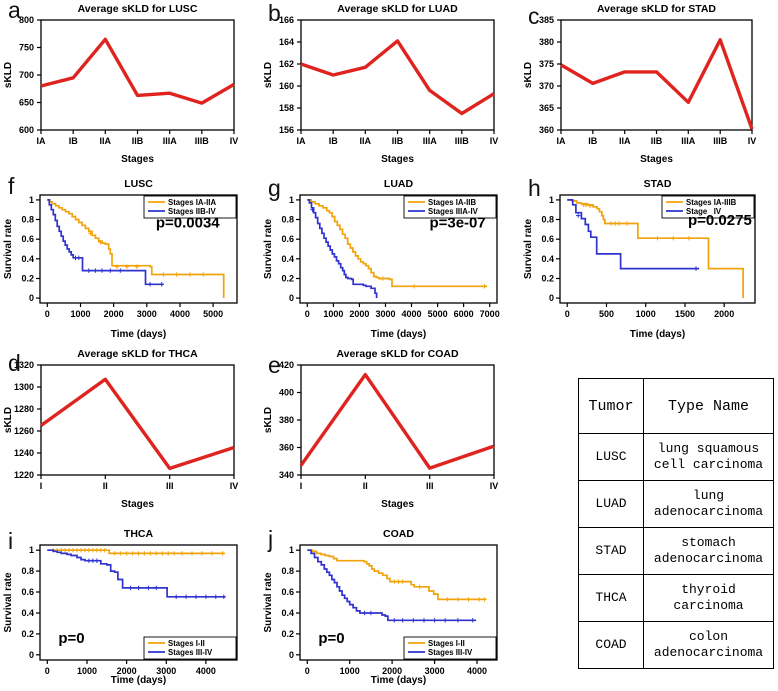  What do you see at coordinates (430, 141) in the screenshot?
I see `svg-text: IIIA` at bounding box center [430, 141].